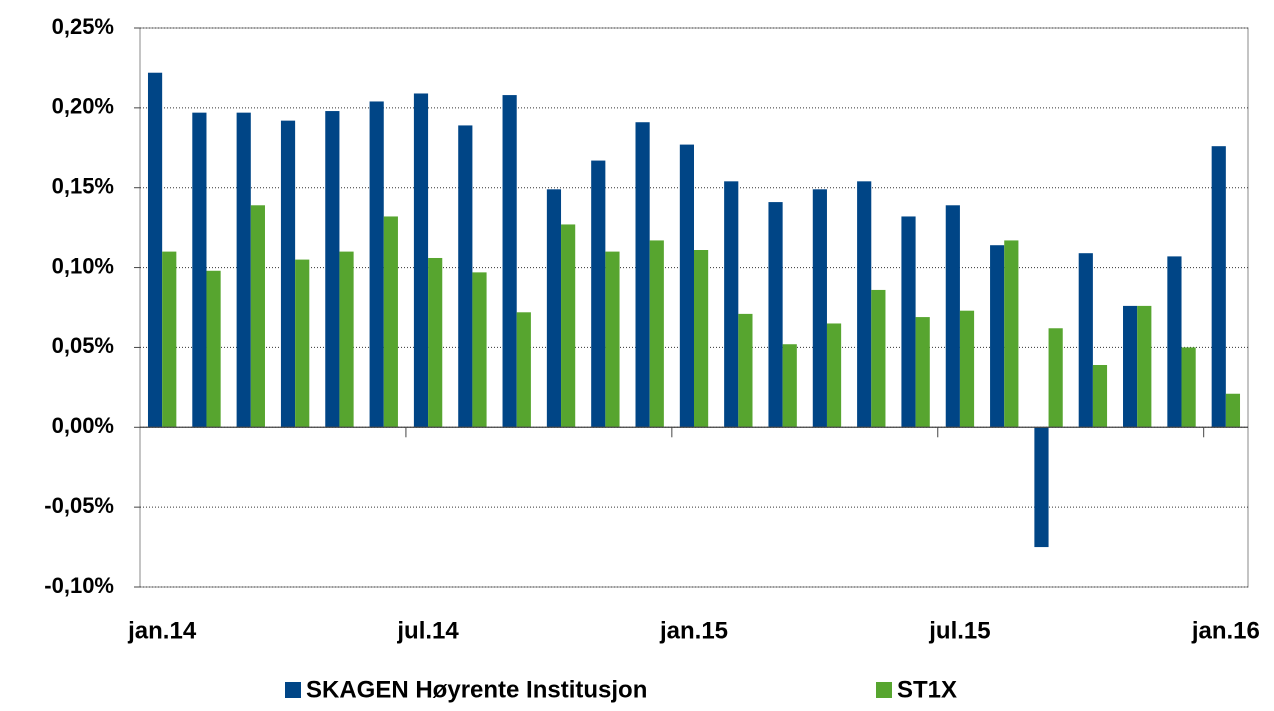  What do you see at coordinates (693, 630) in the screenshot?
I see `x-tick-label: jan.15` at bounding box center [693, 630].